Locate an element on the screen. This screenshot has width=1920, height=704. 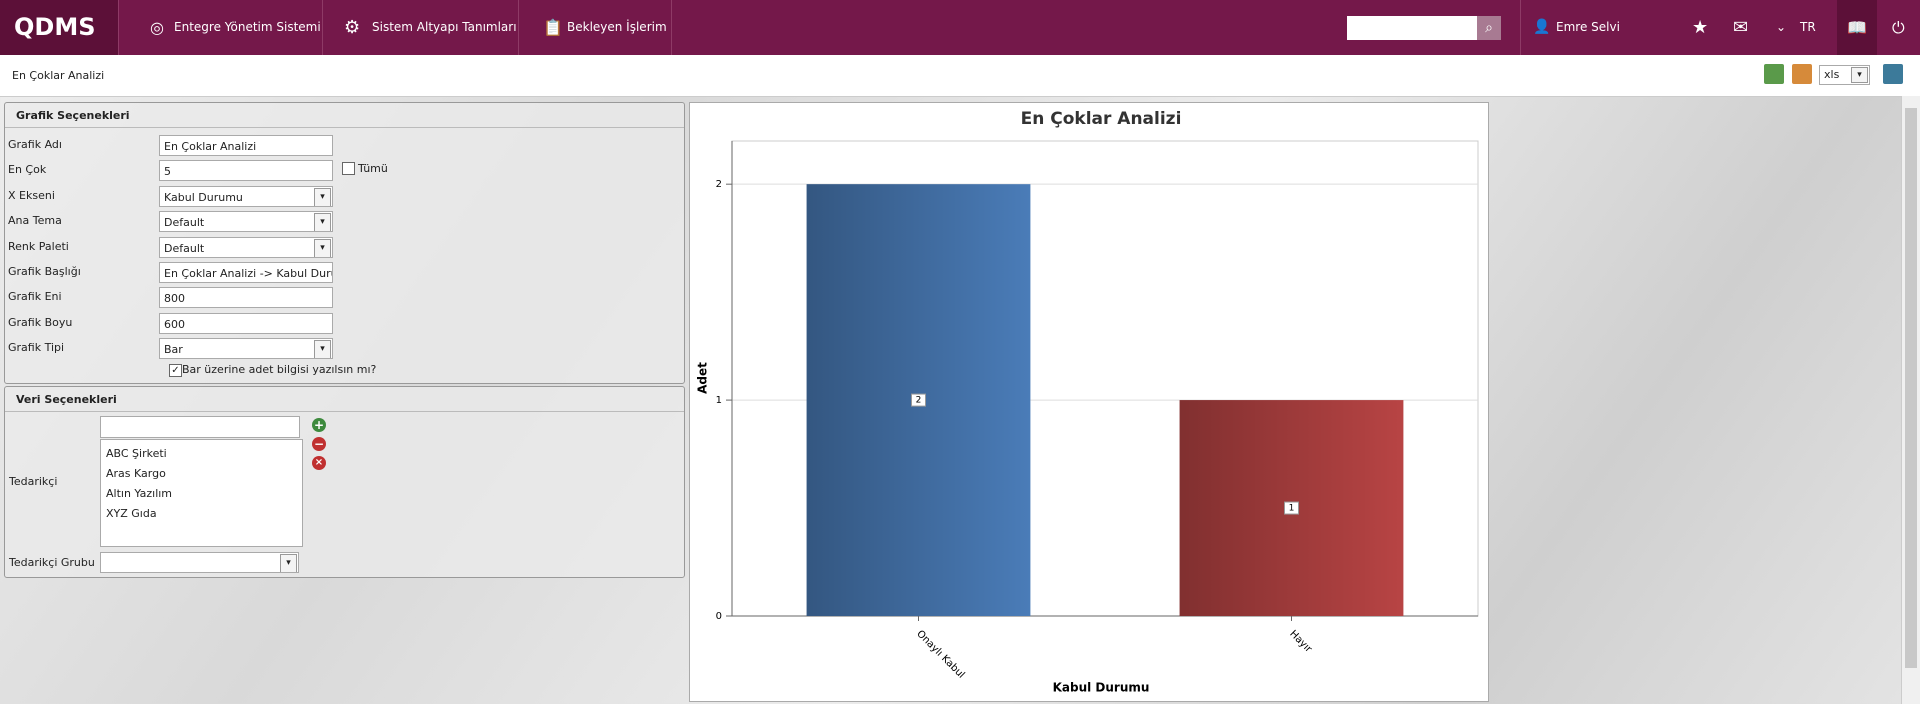
logo-area is located at coordinates (59, 27).